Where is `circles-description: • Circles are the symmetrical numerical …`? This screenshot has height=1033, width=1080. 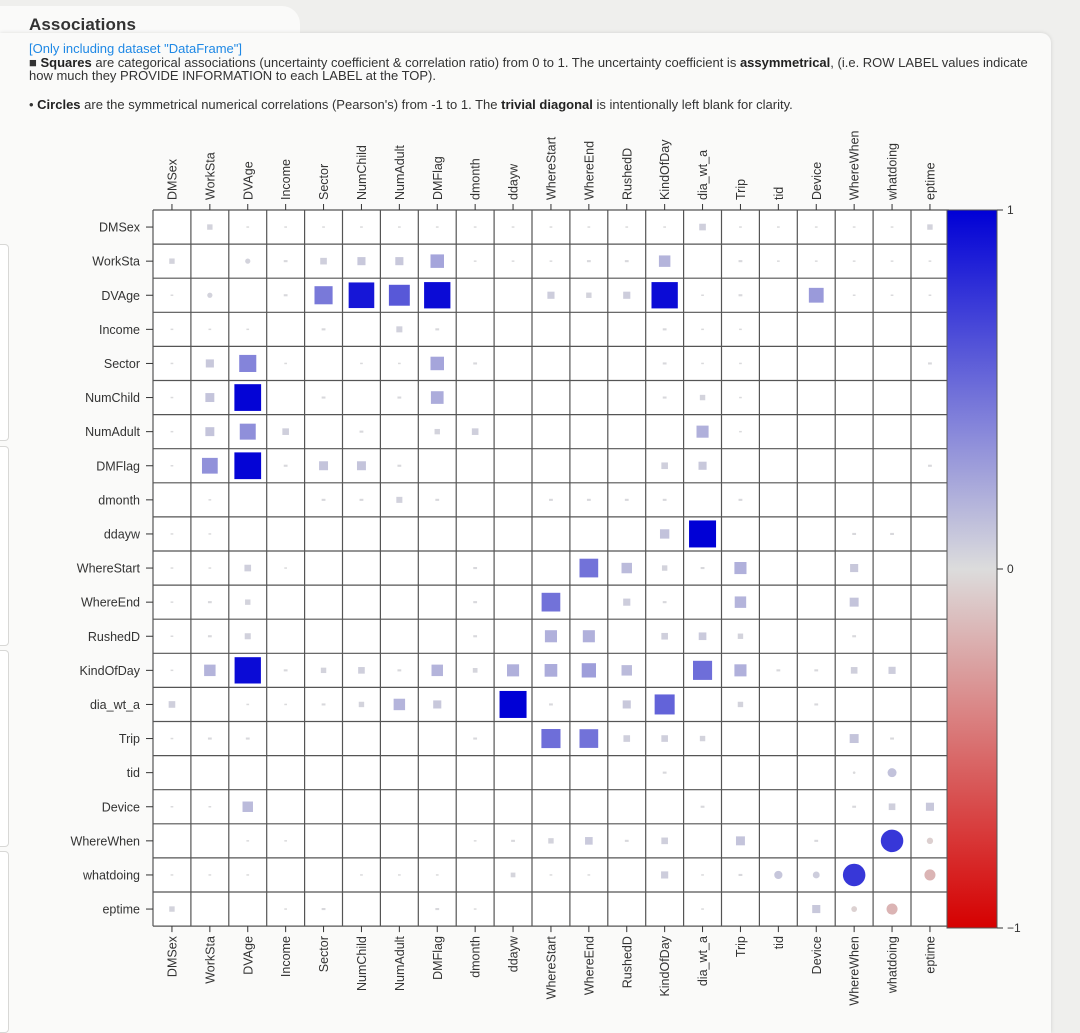 circles-description: • Circles are the symmetrical numerical … is located at coordinates (411, 104).